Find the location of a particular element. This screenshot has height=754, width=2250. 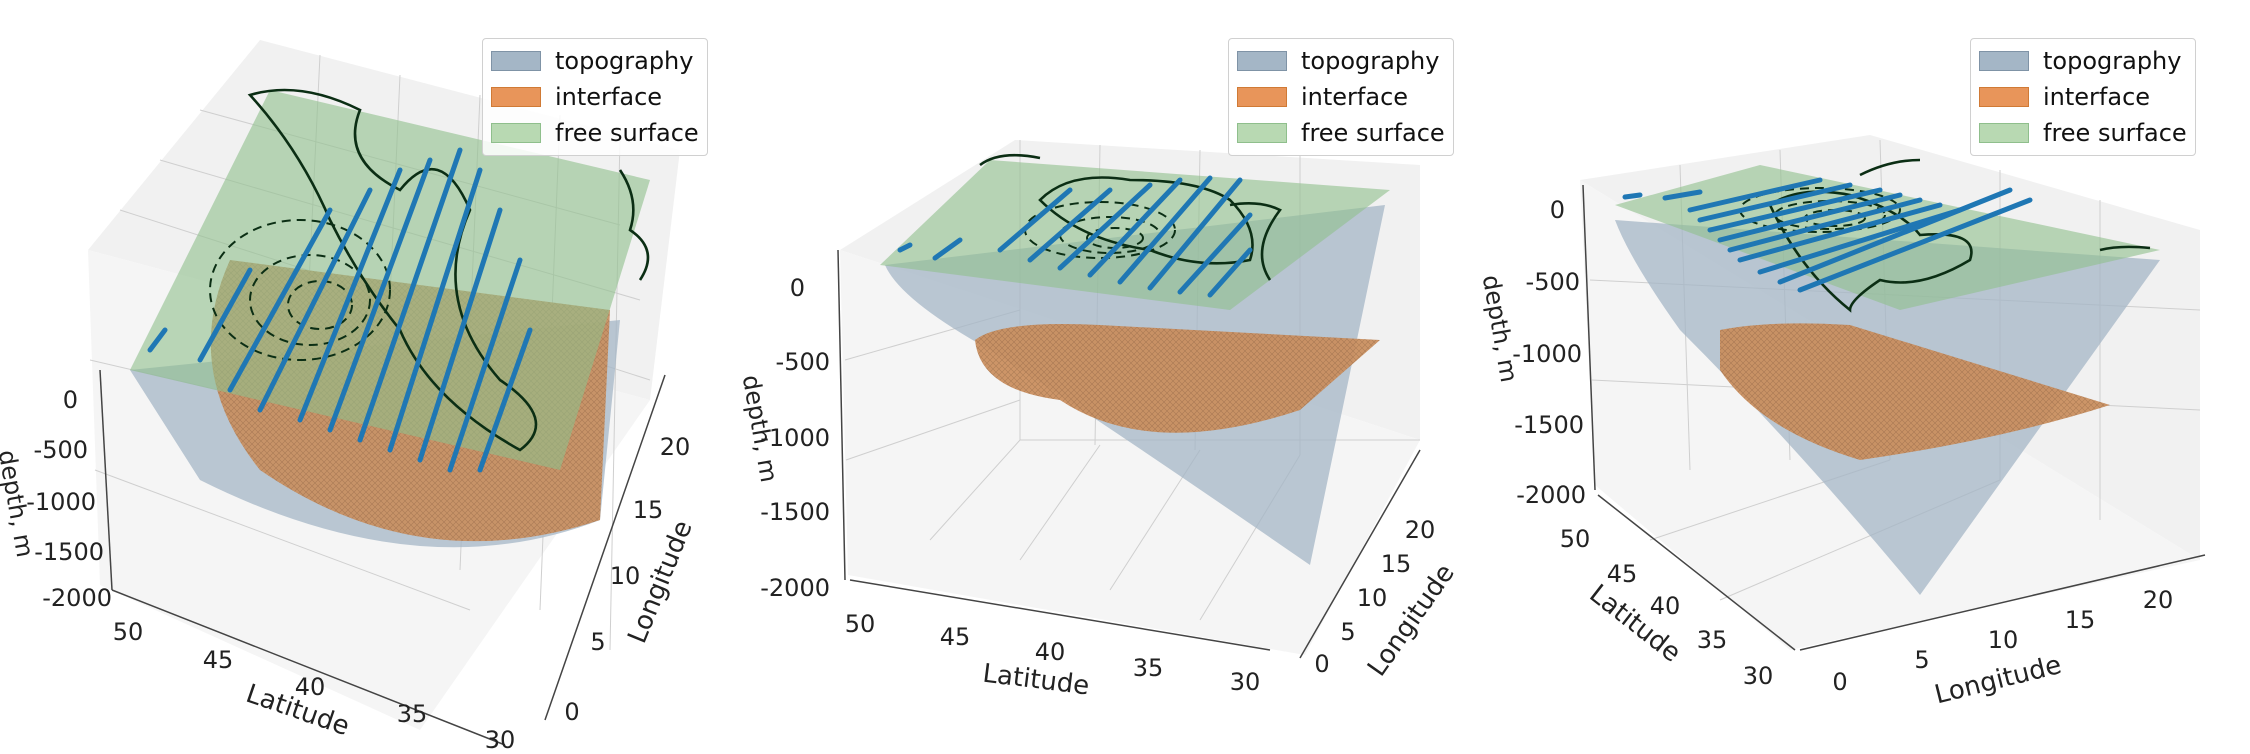

panel-2-z-tick-1: -500 is located at coordinates (803, 362).